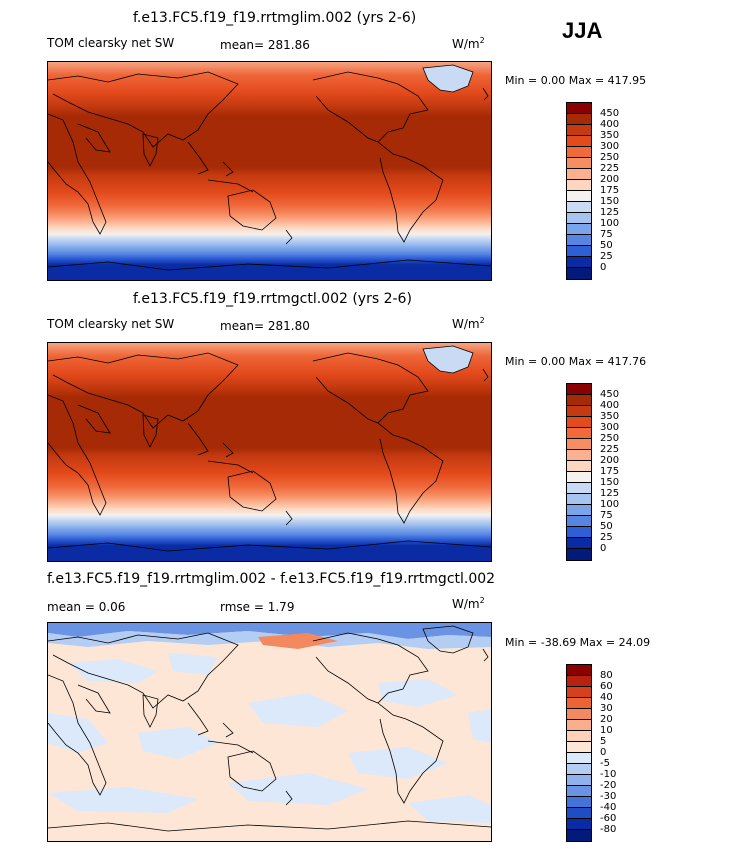 This screenshot has width=733, height=849. I want to click on colorbar-tick-label: 150, so click(610, 482).